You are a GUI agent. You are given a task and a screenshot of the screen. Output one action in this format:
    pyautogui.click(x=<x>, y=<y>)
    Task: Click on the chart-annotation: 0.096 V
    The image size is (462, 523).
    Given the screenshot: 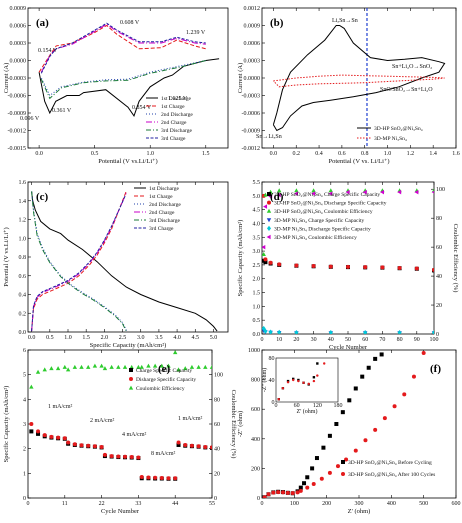 What is the action you would take?
    pyautogui.click(x=30, y=119)
    